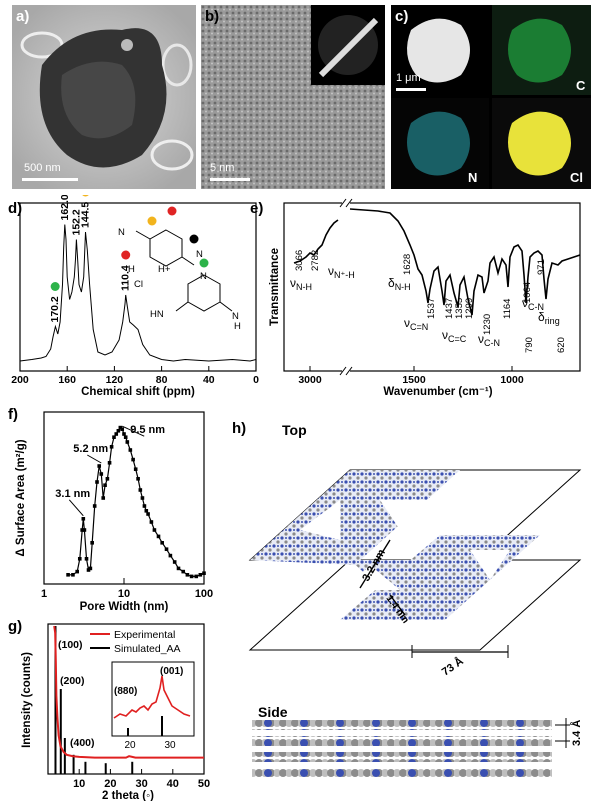  I want to click on panel-d-peak-marker, so click(126, 255).